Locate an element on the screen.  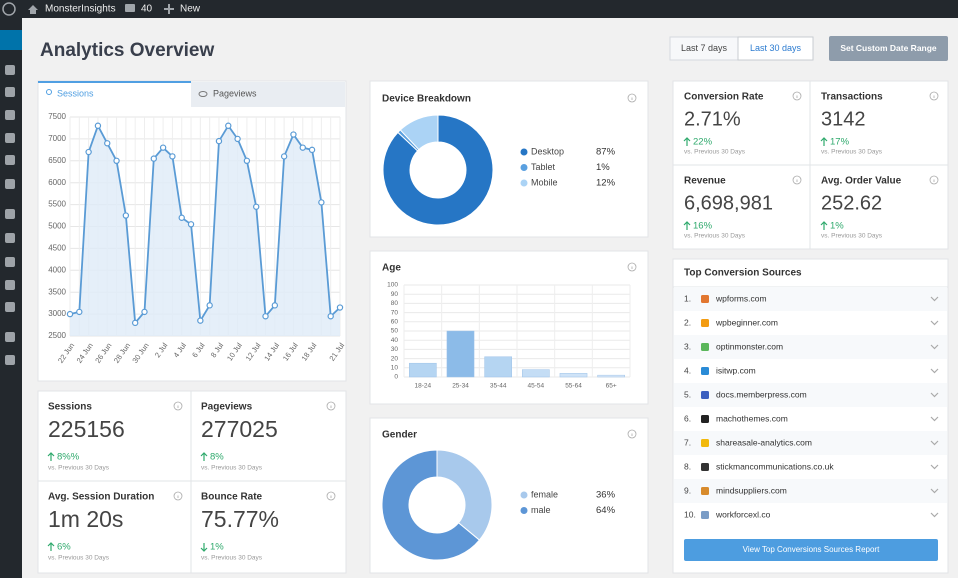
range-button is located at coordinates (775, 48).